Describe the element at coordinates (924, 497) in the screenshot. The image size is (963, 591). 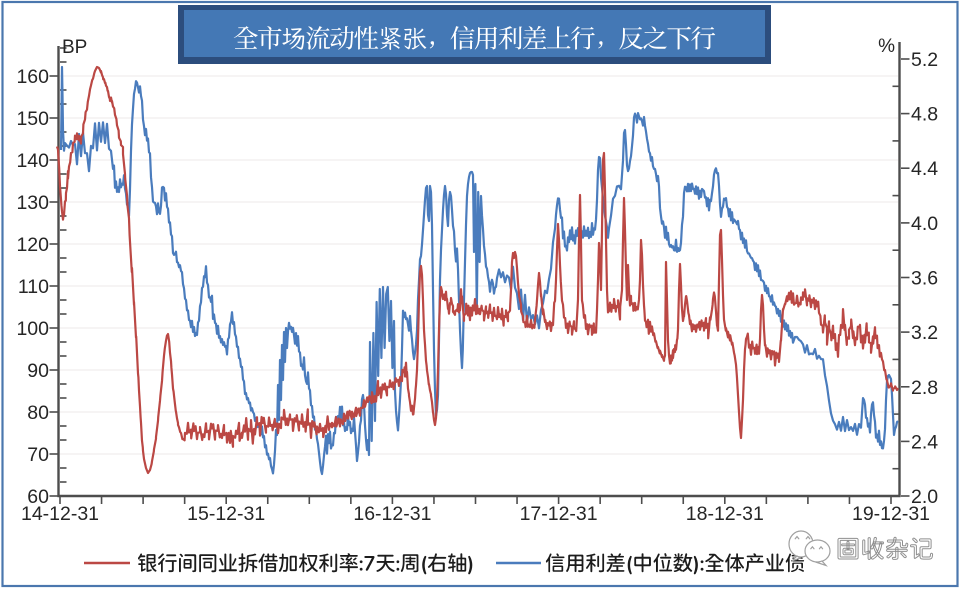
I see `svg-text: 2.0` at that location.